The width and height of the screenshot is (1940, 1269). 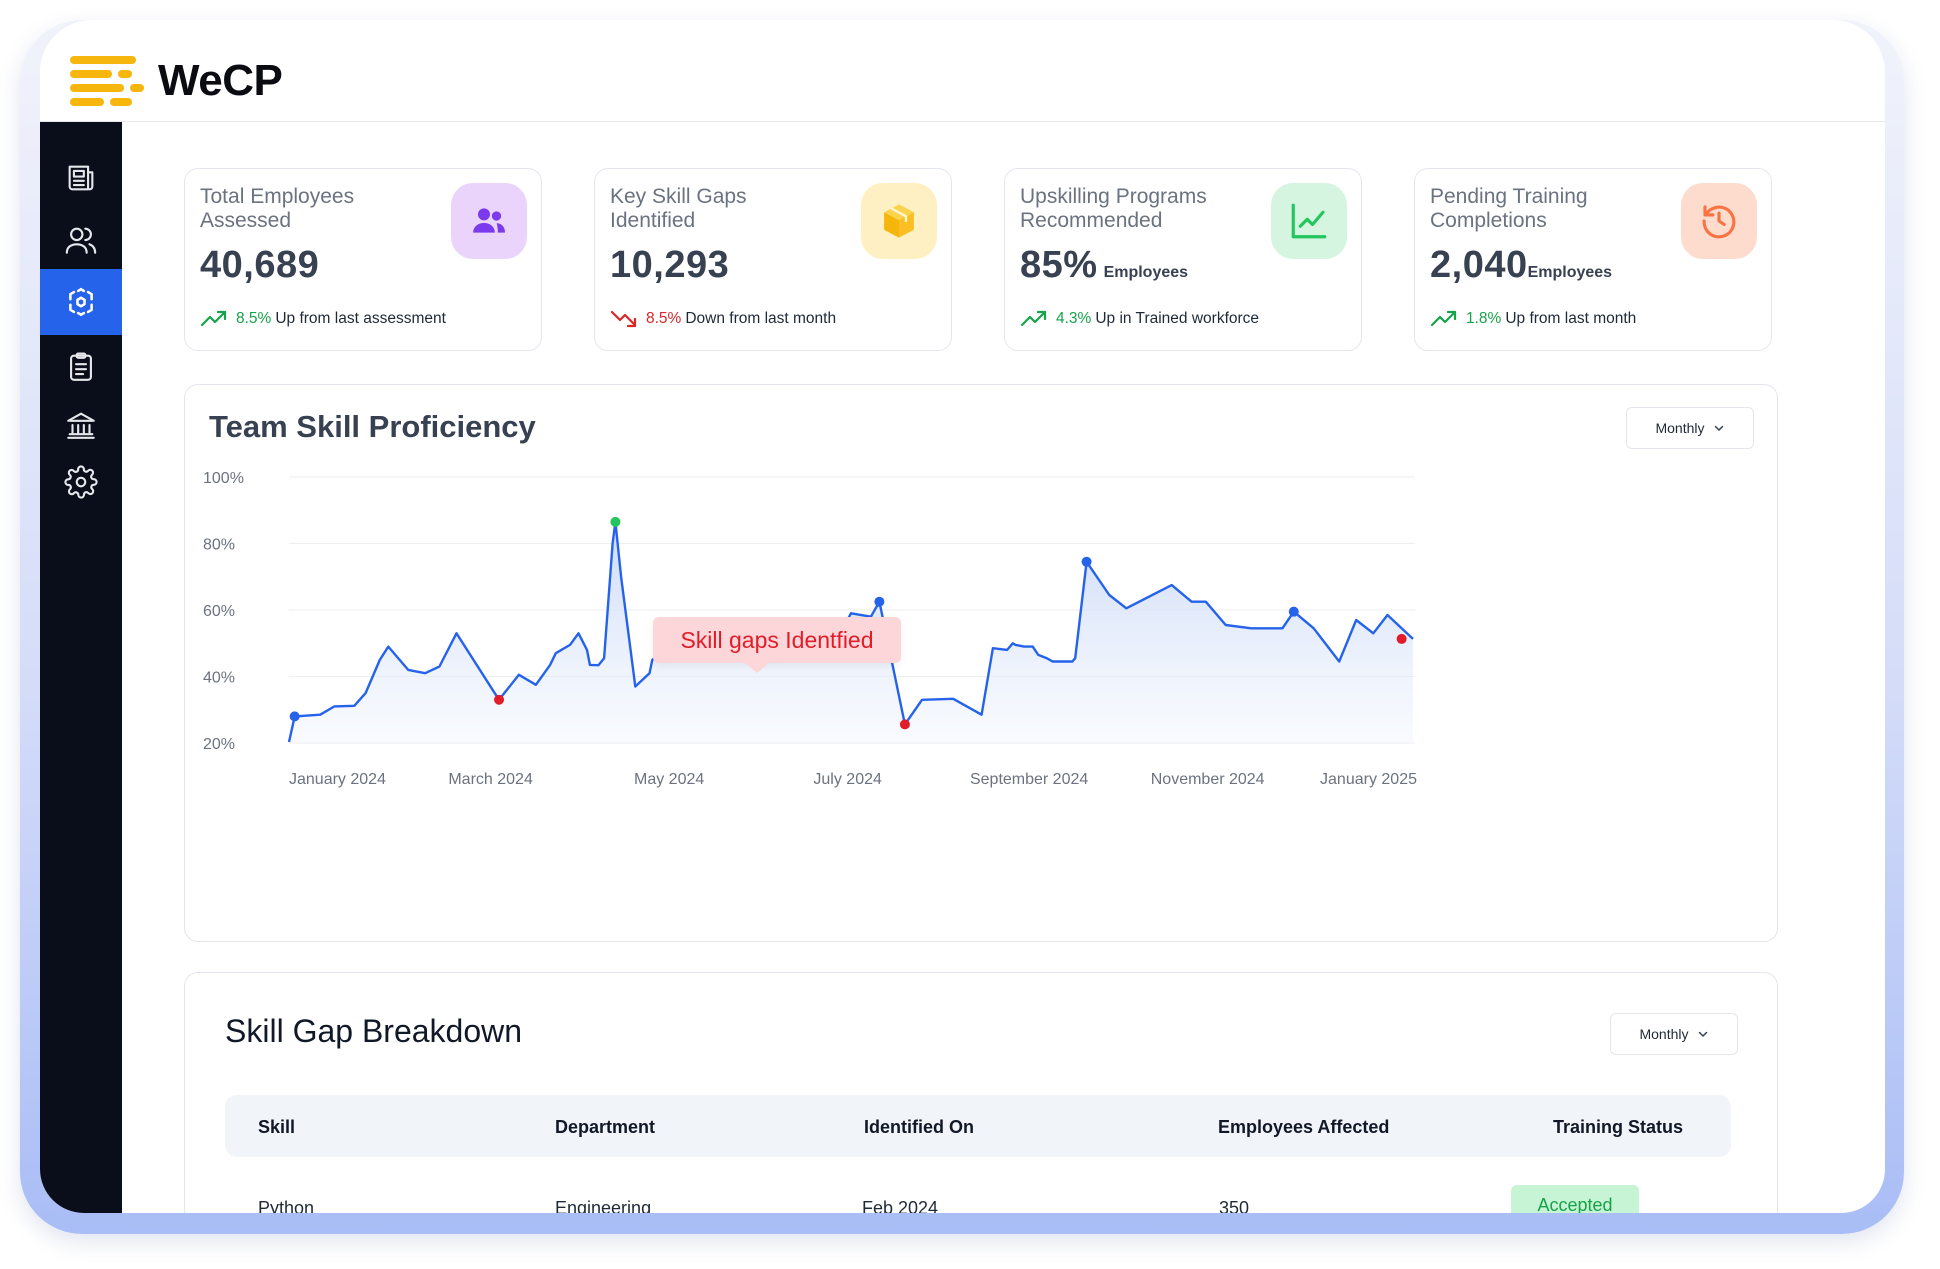 I want to click on column-header-skill: Skill, so click(x=277, y=1127).